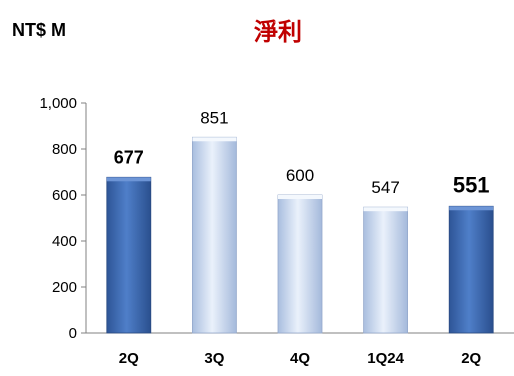  I want to click on data-label: 677, so click(129, 157).